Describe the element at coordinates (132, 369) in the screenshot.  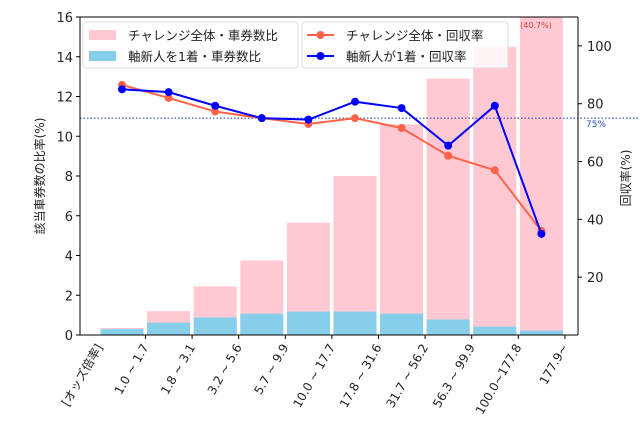
I see `x-tick-label: 1.0 ~ 1.7` at that location.